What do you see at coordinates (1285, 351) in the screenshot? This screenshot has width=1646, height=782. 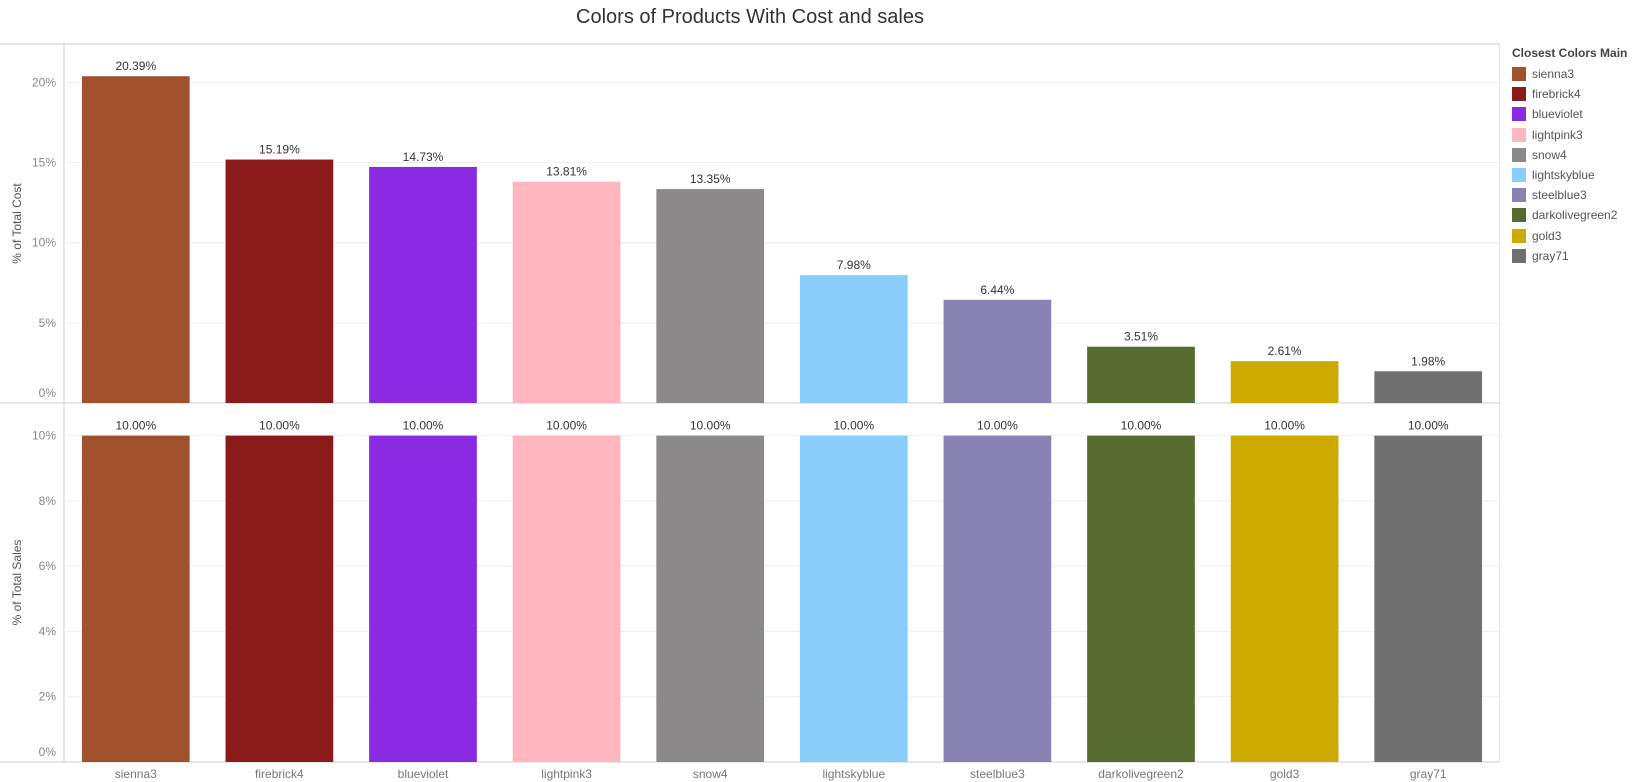 I see `data-label: 2.61%` at bounding box center [1285, 351].